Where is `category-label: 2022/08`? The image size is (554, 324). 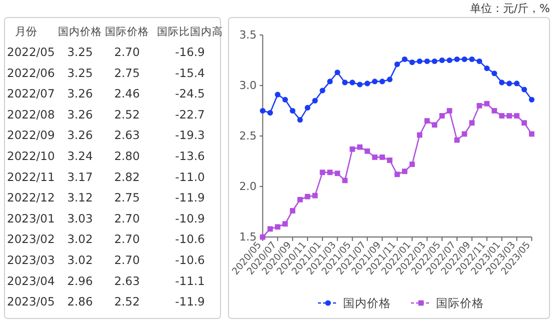 category-label: 2022/08 is located at coordinates (31, 114).